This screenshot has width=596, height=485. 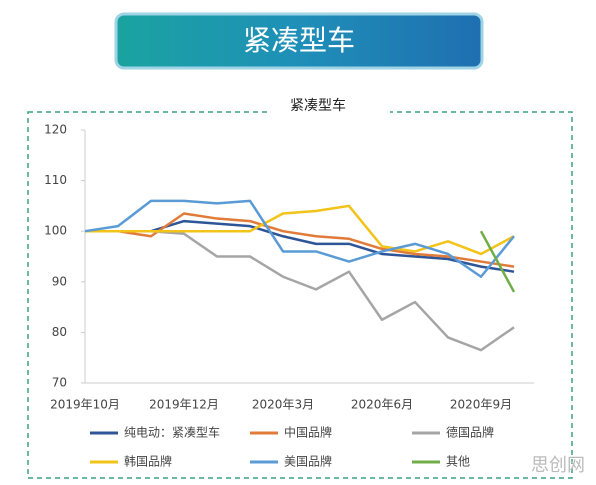 I want to click on x-tick-label: 2020年3月, so click(x=283, y=405).